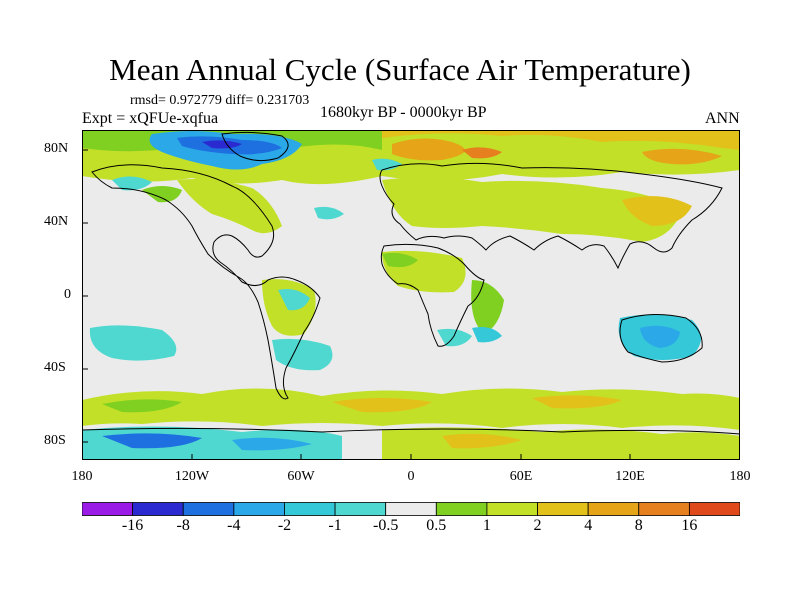 The image size is (800, 600). I want to click on y-label-80n: 80N, so click(56, 148).